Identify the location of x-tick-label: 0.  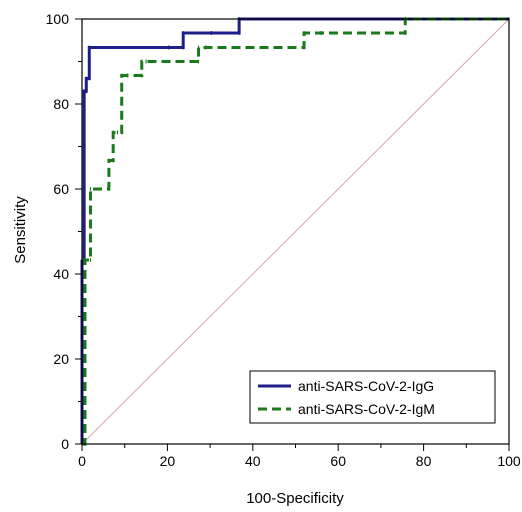
(82, 461).